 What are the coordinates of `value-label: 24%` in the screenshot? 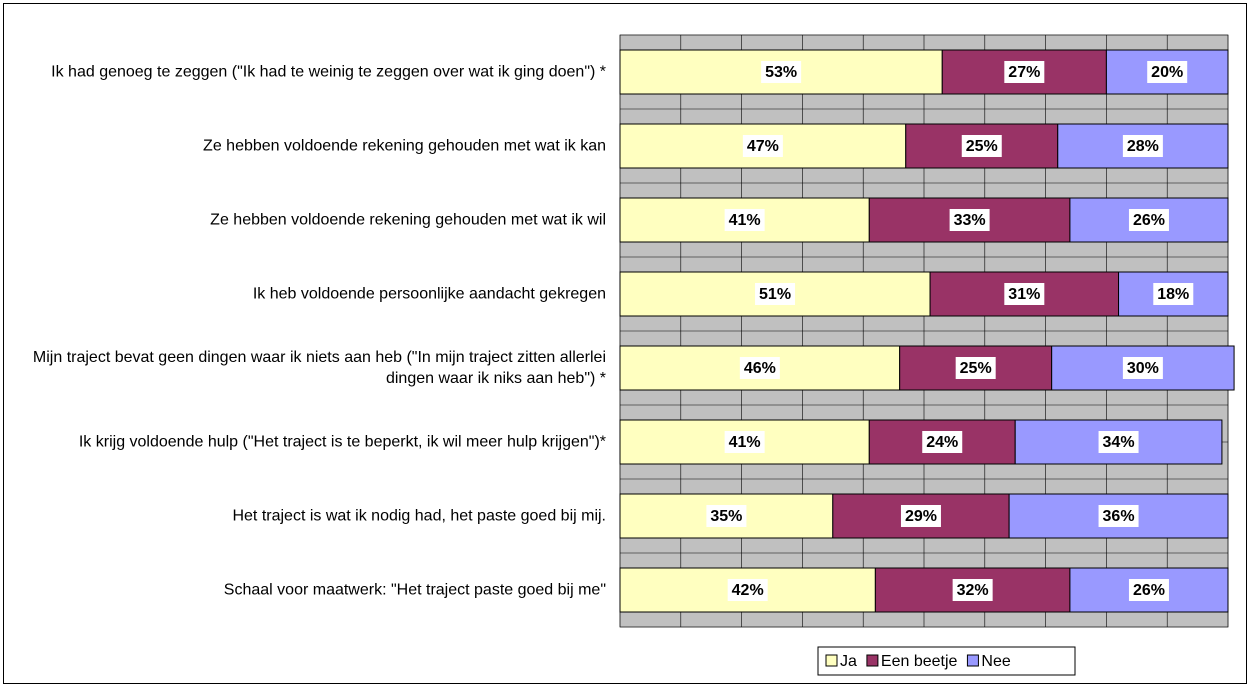 It's located at (942, 442).